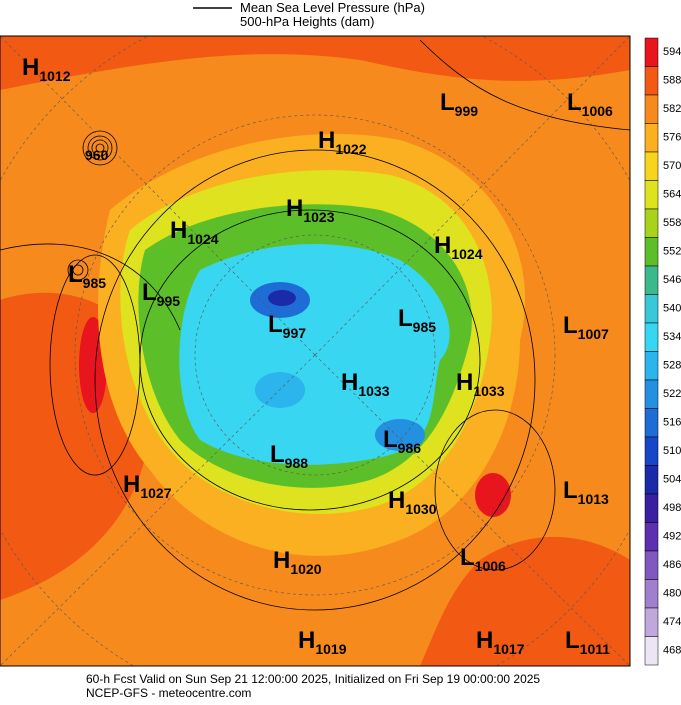 The image size is (681, 705). I want to click on pressure-center: H1023, so click(310, 210).